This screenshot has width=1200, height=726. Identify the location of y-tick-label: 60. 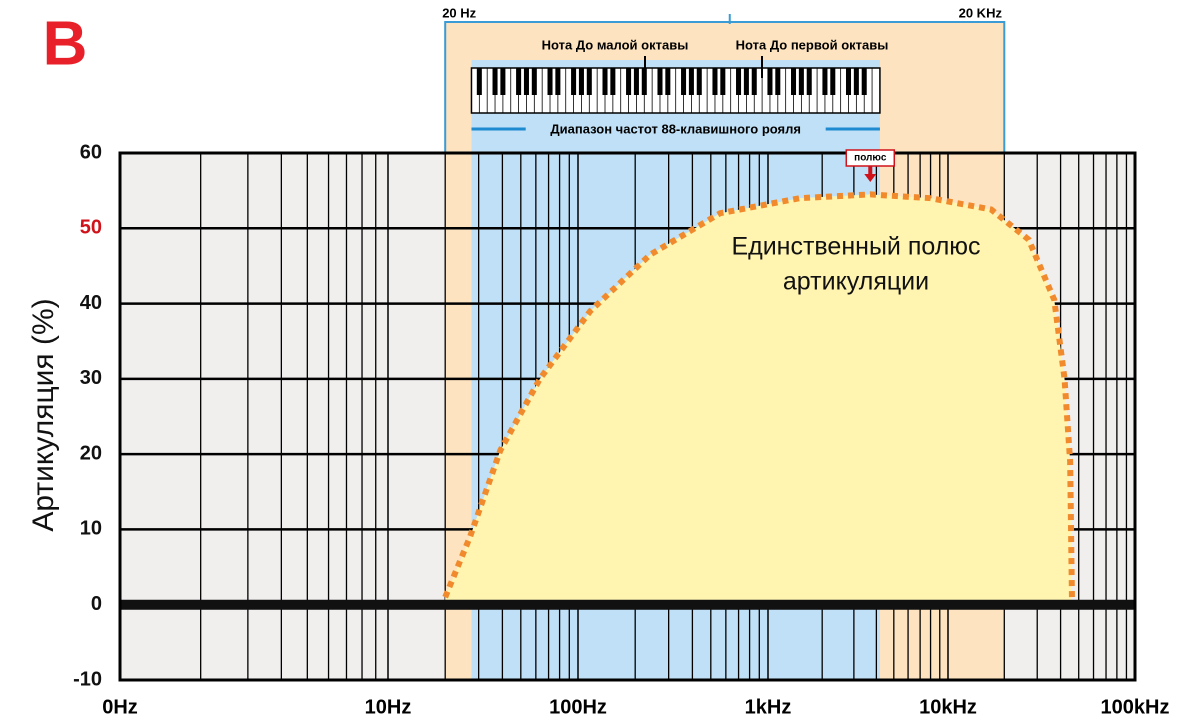
(91, 152).